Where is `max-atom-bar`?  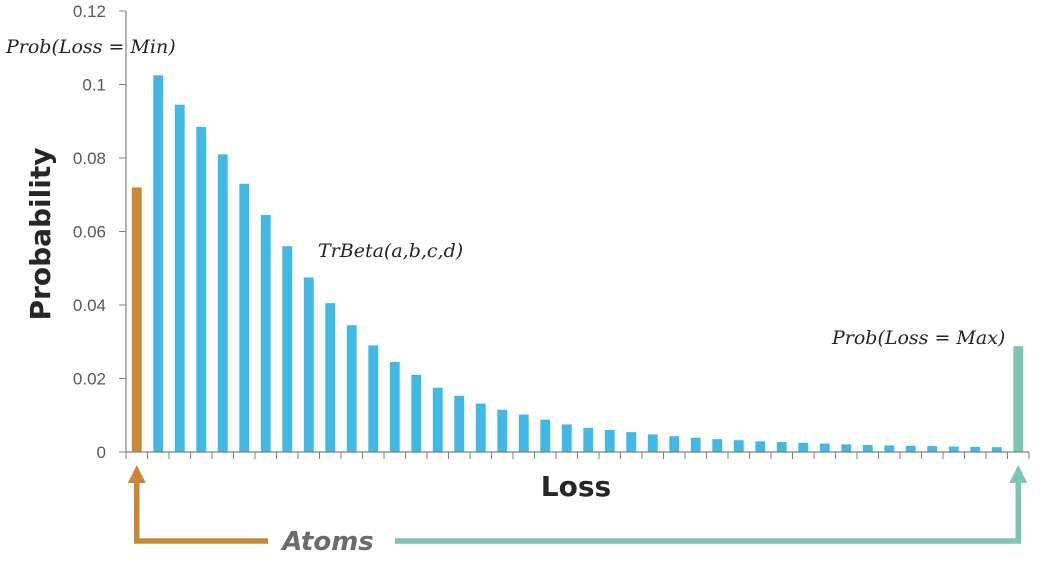 max-atom-bar is located at coordinates (1018, 399).